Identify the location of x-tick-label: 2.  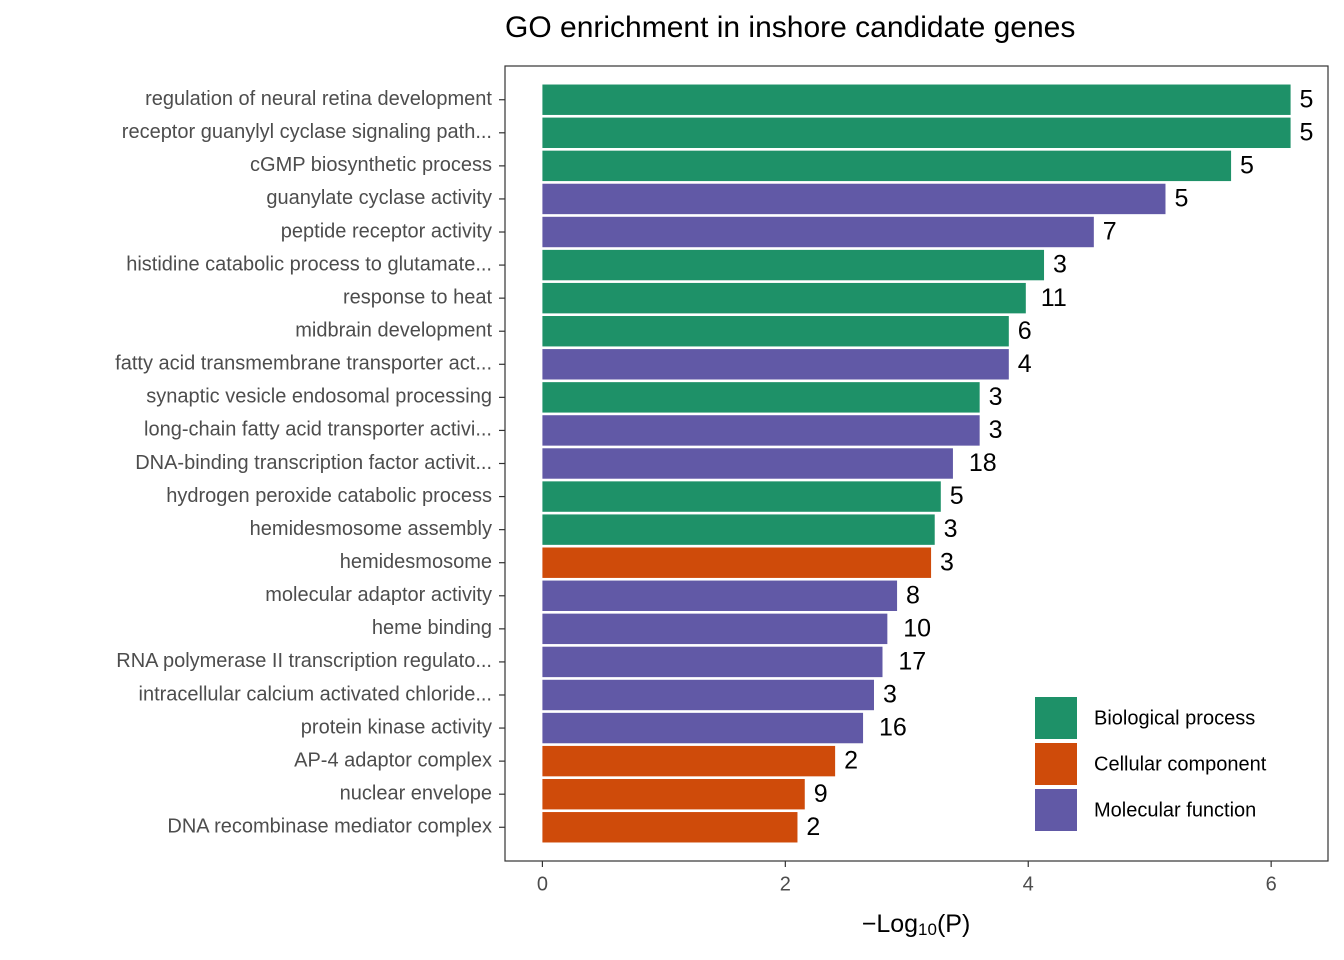
(785, 884).